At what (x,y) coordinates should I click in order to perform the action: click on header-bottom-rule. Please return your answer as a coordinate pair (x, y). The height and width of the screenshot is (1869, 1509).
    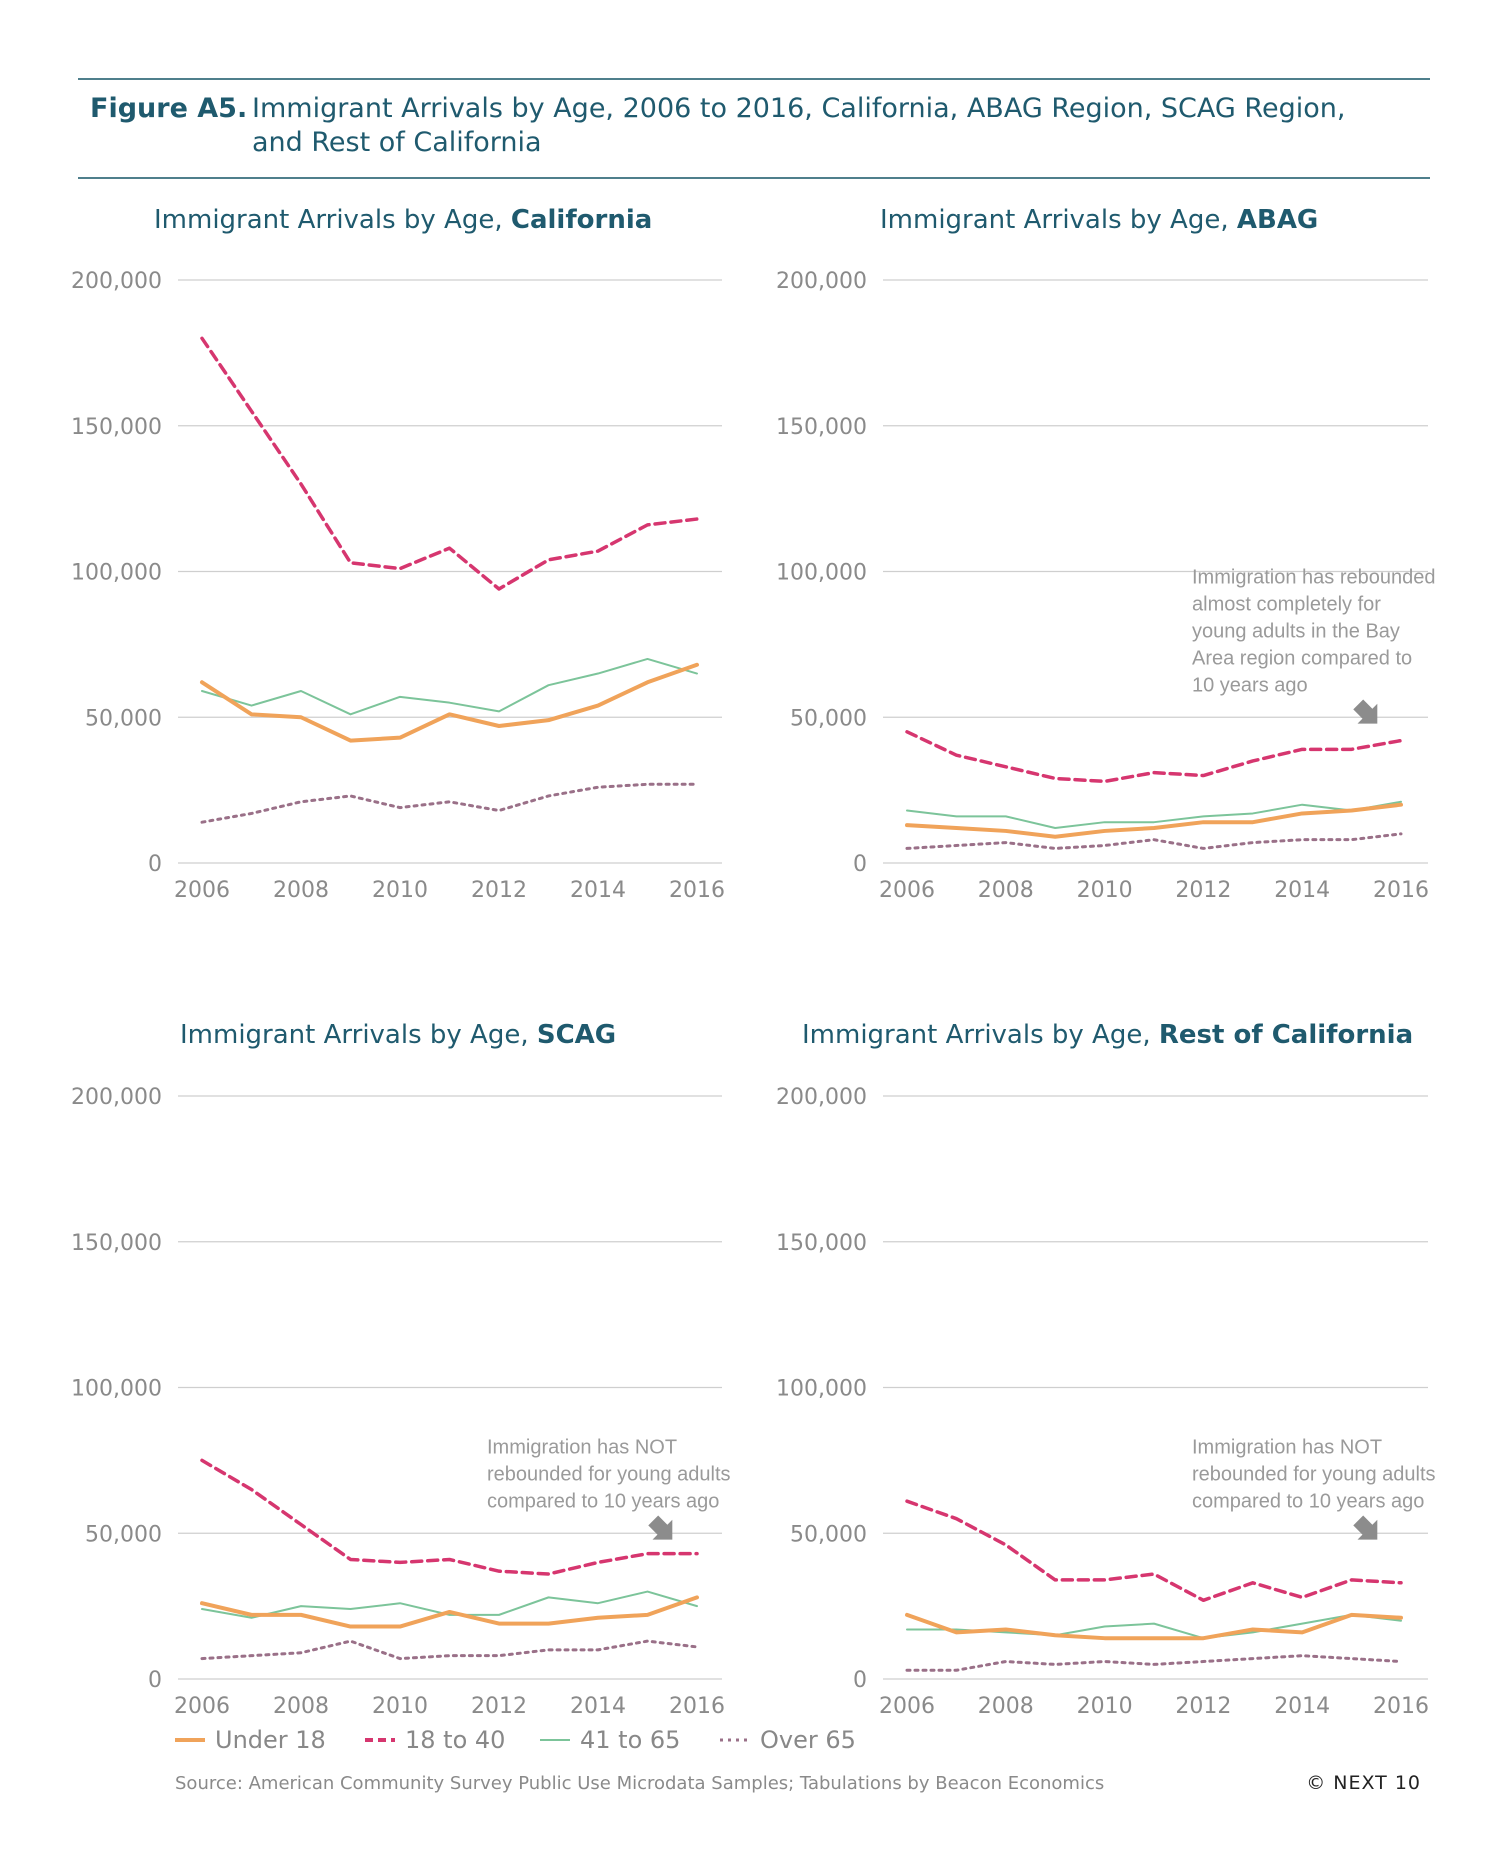
    Looking at the image, I should click on (754, 178).